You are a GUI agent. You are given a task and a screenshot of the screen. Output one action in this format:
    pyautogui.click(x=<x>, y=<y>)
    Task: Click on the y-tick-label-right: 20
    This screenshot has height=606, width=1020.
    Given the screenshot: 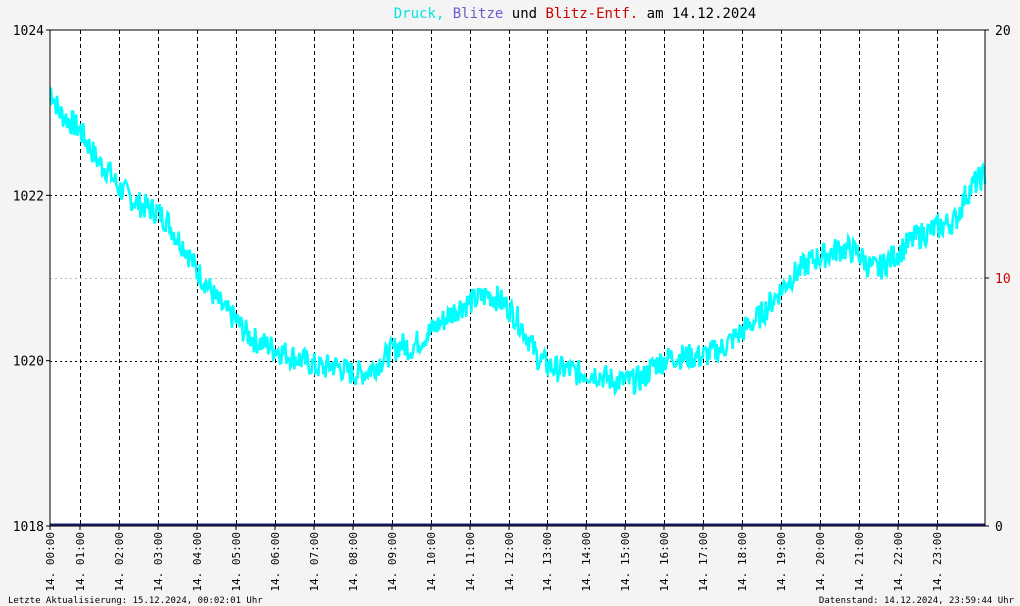 What is the action you would take?
    pyautogui.click(x=1003, y=31)
    